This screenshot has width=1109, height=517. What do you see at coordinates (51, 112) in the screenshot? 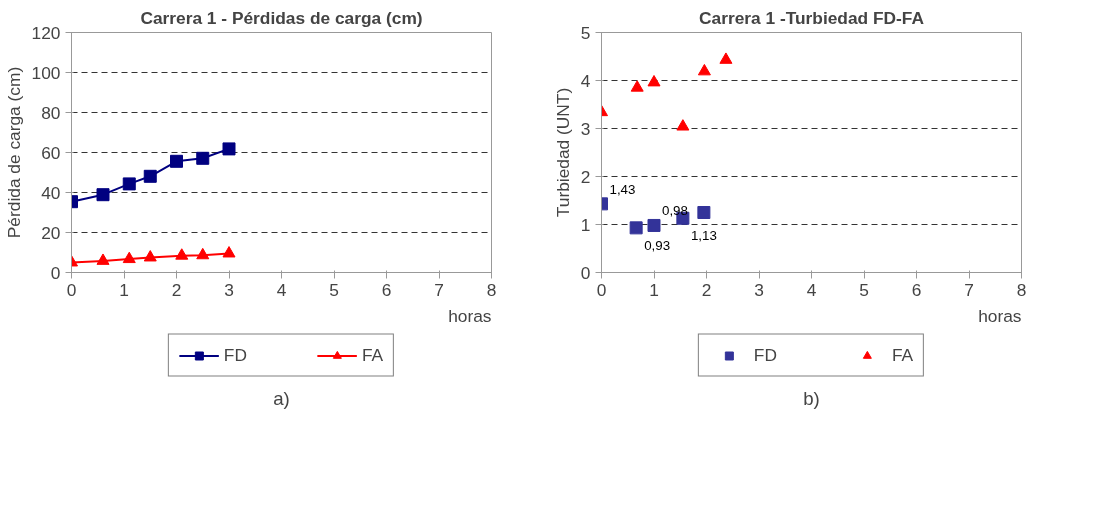
I see `y-tick-label: 80` at bounding box center [51, 112].